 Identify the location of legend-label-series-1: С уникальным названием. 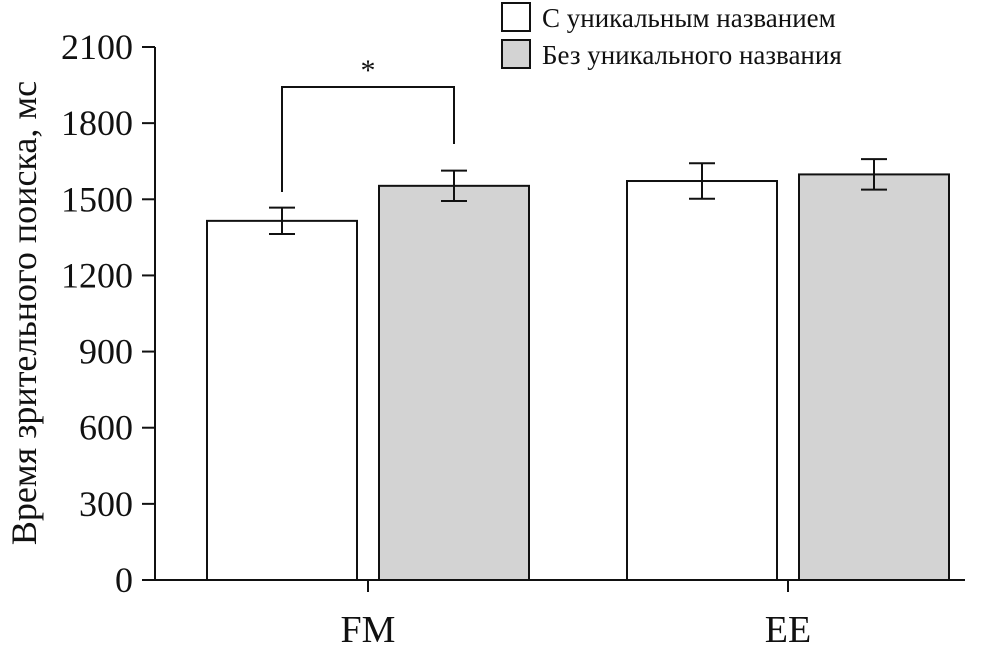
(689, 18).